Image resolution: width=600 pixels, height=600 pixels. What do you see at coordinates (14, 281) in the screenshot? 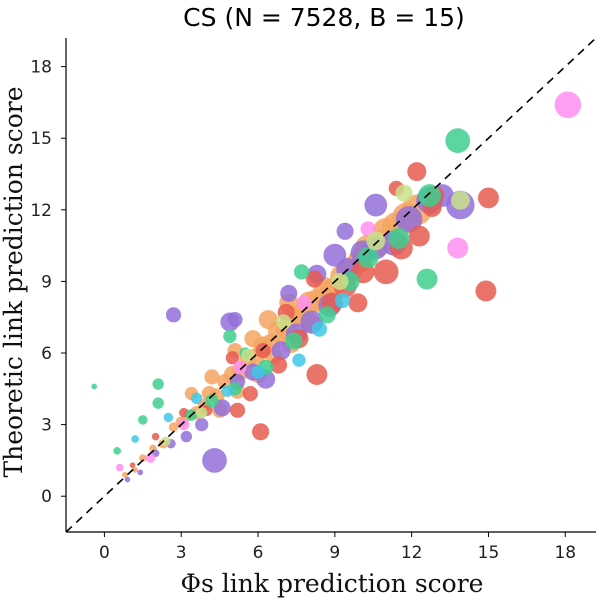
I see `y-axis-label: Theoretic link prediction score` at bounding box center [14, 281].